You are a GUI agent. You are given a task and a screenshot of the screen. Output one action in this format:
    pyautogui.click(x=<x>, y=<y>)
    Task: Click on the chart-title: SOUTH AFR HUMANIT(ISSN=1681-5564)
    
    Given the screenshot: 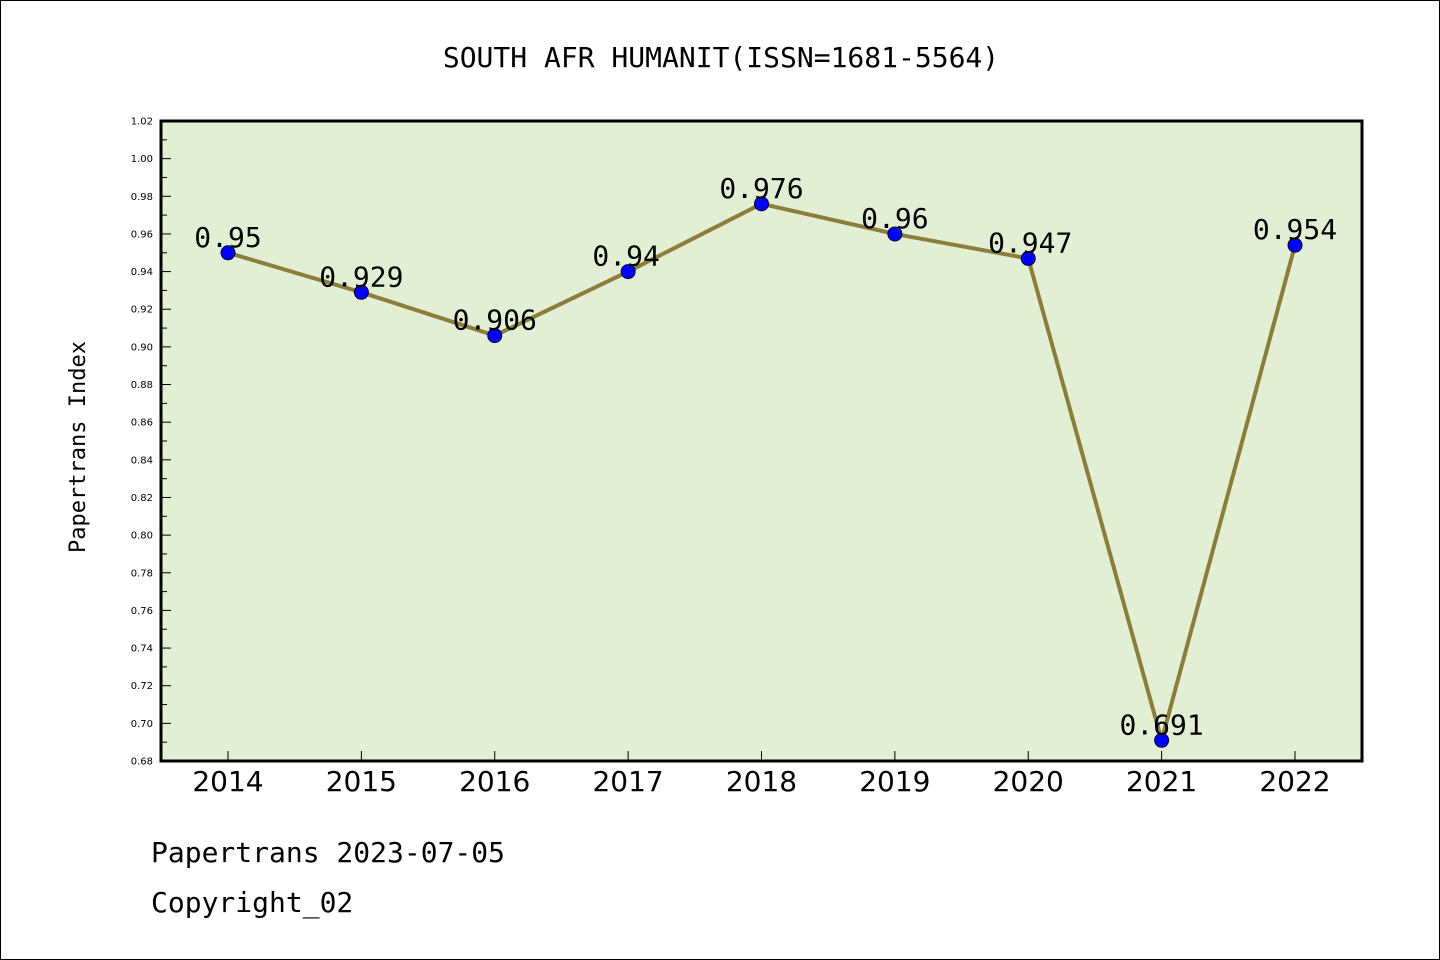 What is the action you would take?
    pyautogui.click(x=721, y=57)
    